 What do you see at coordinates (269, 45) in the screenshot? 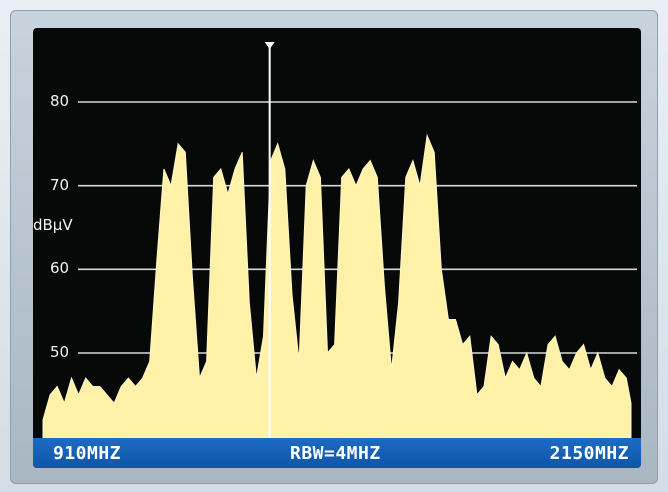
I see `marker-arrow-icon` at bounding box center [269, 45].